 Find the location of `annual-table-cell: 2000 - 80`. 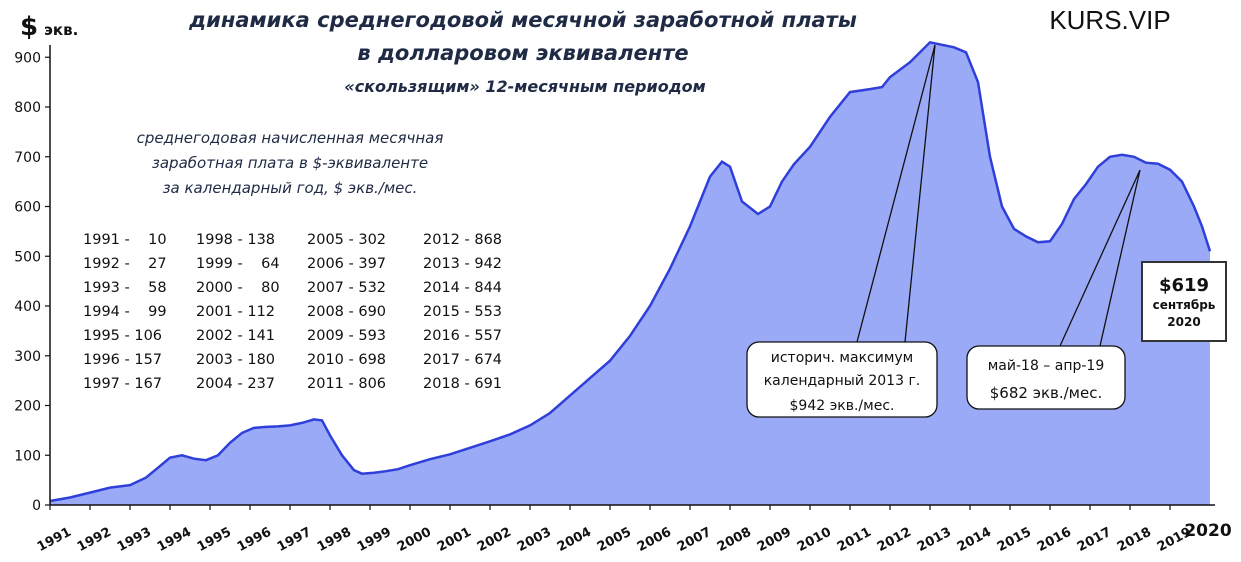

annual-table-cell: 2000 - 80 is located at coordinates (238, 288).